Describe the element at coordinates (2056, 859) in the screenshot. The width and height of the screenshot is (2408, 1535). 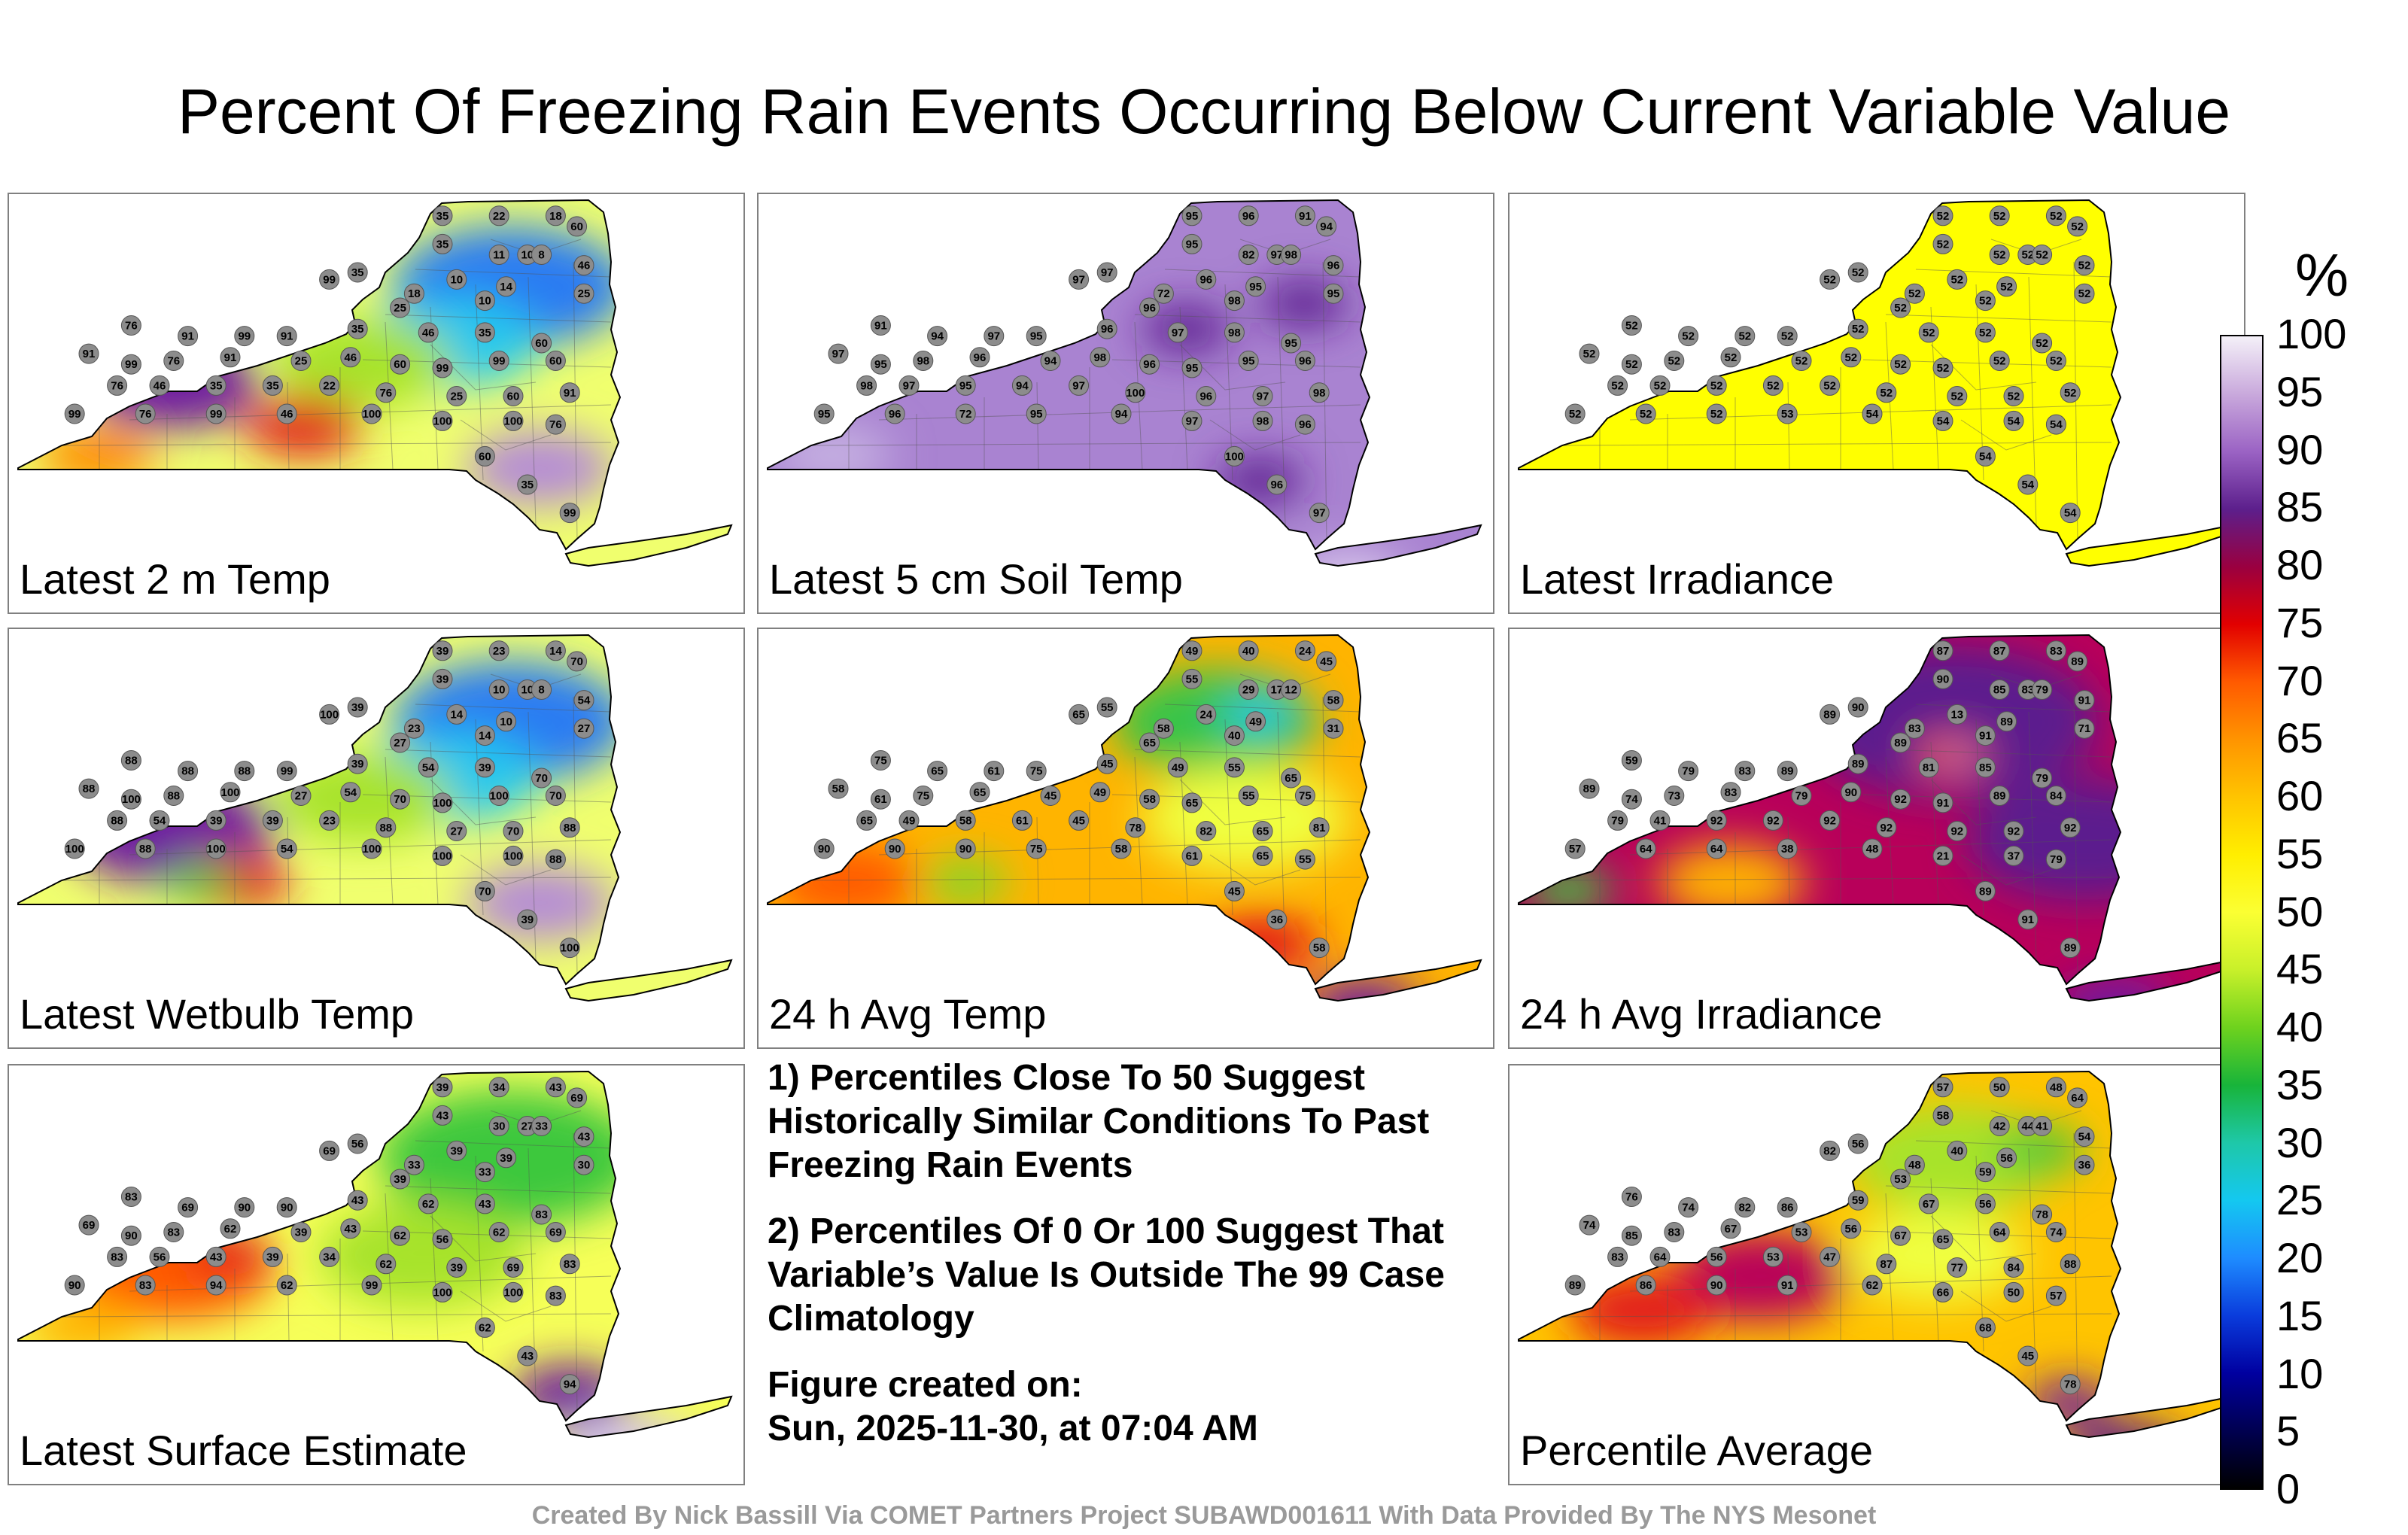
I see `station-value: 79` at that location.